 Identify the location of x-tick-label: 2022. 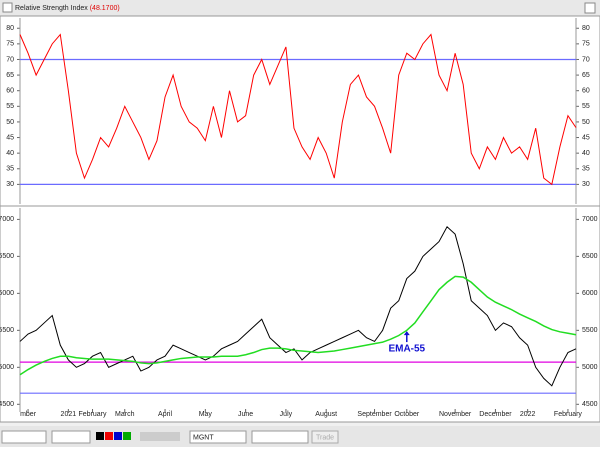
(528, 414).